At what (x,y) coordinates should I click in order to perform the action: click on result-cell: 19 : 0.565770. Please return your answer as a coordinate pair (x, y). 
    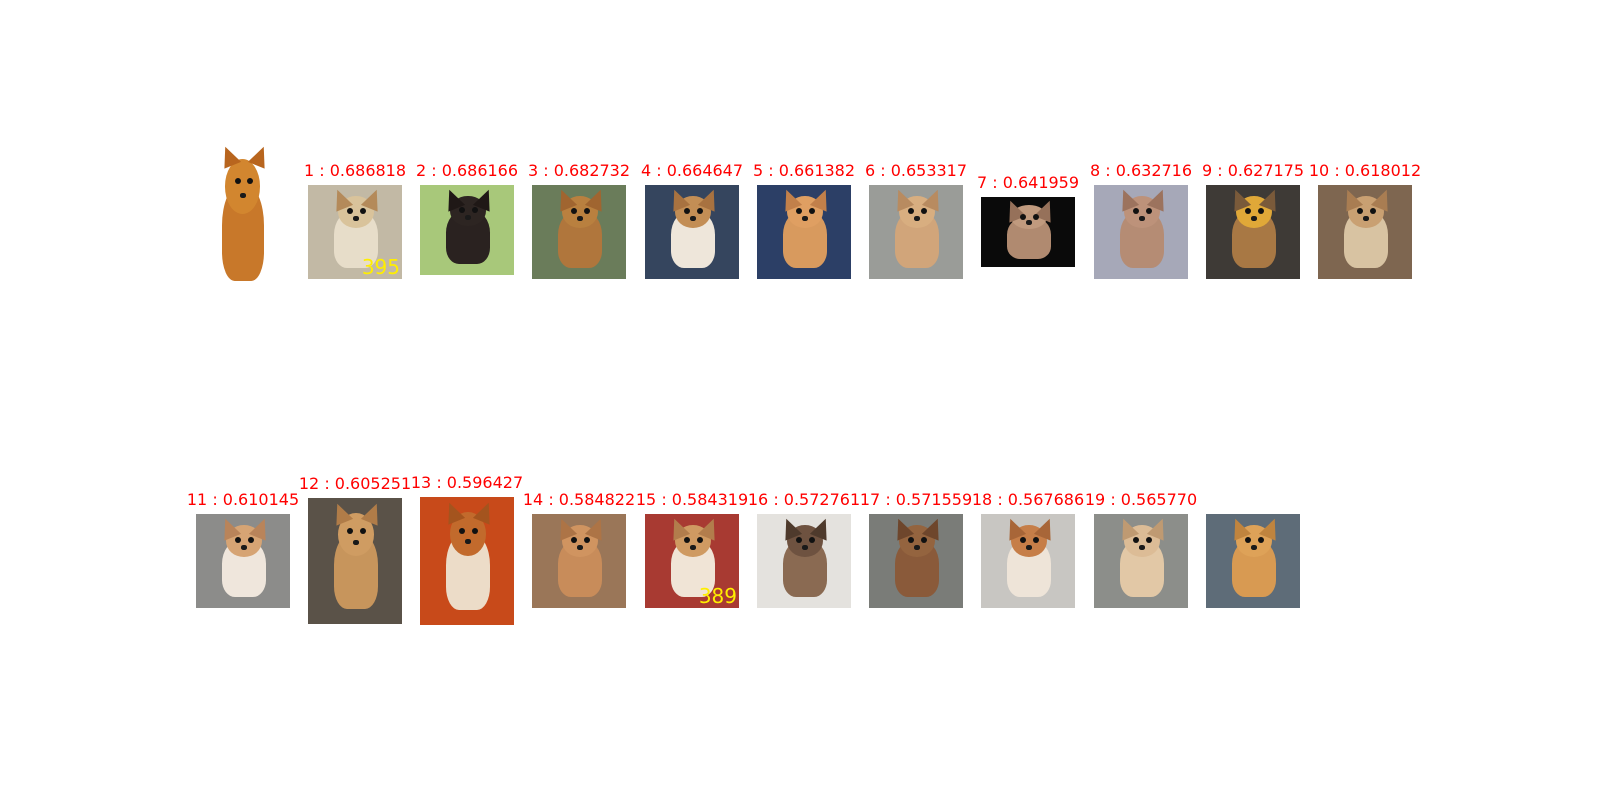
    Looking at the image, I should click on (1141, 549).